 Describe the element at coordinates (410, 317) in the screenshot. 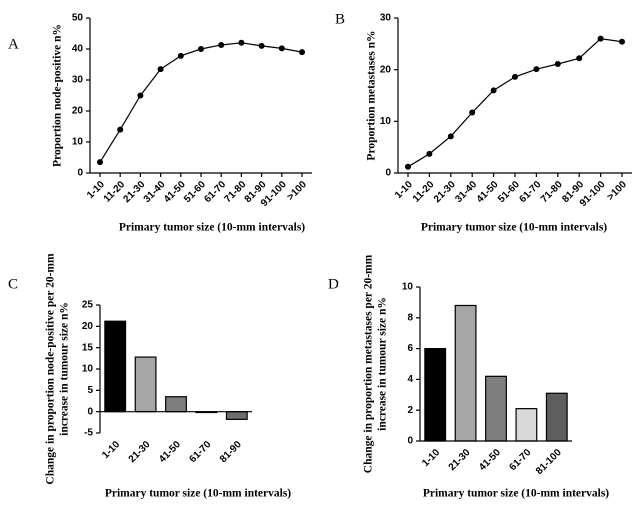

I see `y-tick-label: 8` at that location.